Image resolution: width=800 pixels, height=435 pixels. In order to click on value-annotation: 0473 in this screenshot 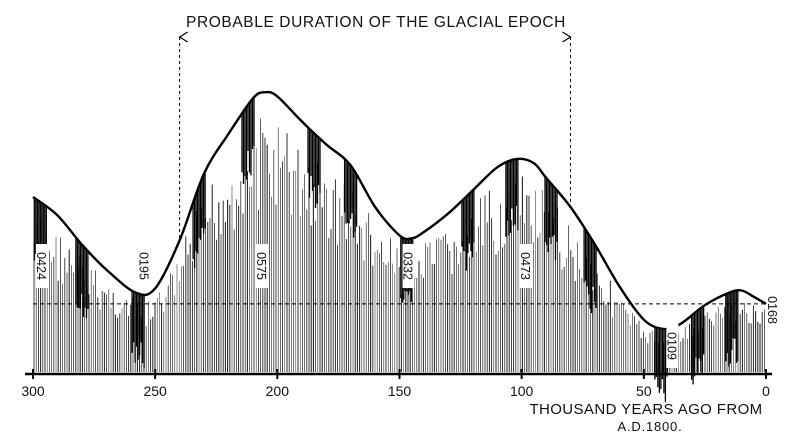, I will do `click(525, 266)`.